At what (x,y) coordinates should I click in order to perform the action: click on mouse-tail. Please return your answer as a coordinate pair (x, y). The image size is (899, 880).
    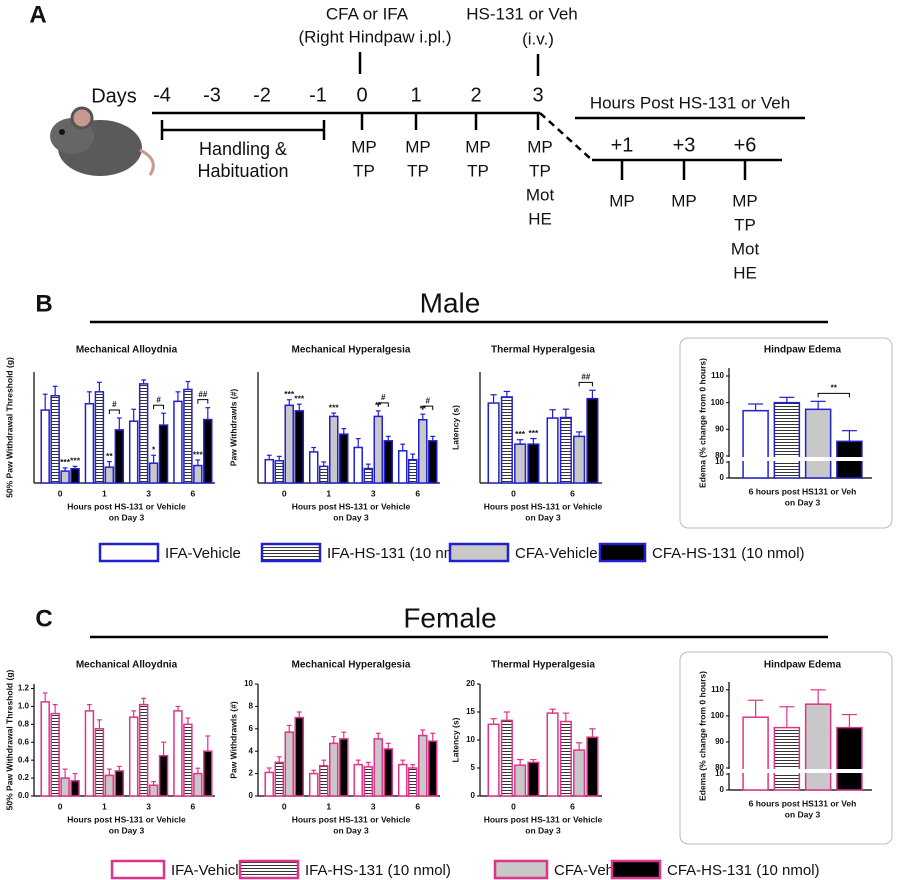
    Looking at the image, I should click on (147, 162).